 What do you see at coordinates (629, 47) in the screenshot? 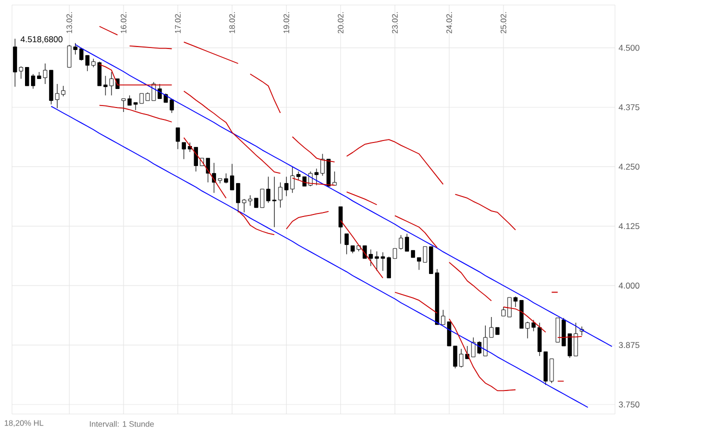
I see `y-tick-label: 4.500` at bounding box center [629, 47].